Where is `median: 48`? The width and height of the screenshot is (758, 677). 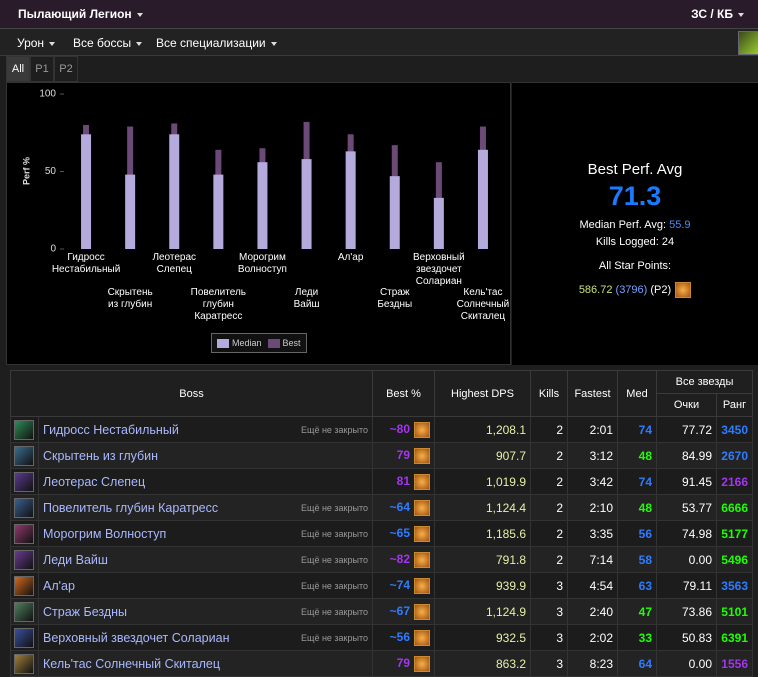
median: 48 is located at coordinates (637, 455).